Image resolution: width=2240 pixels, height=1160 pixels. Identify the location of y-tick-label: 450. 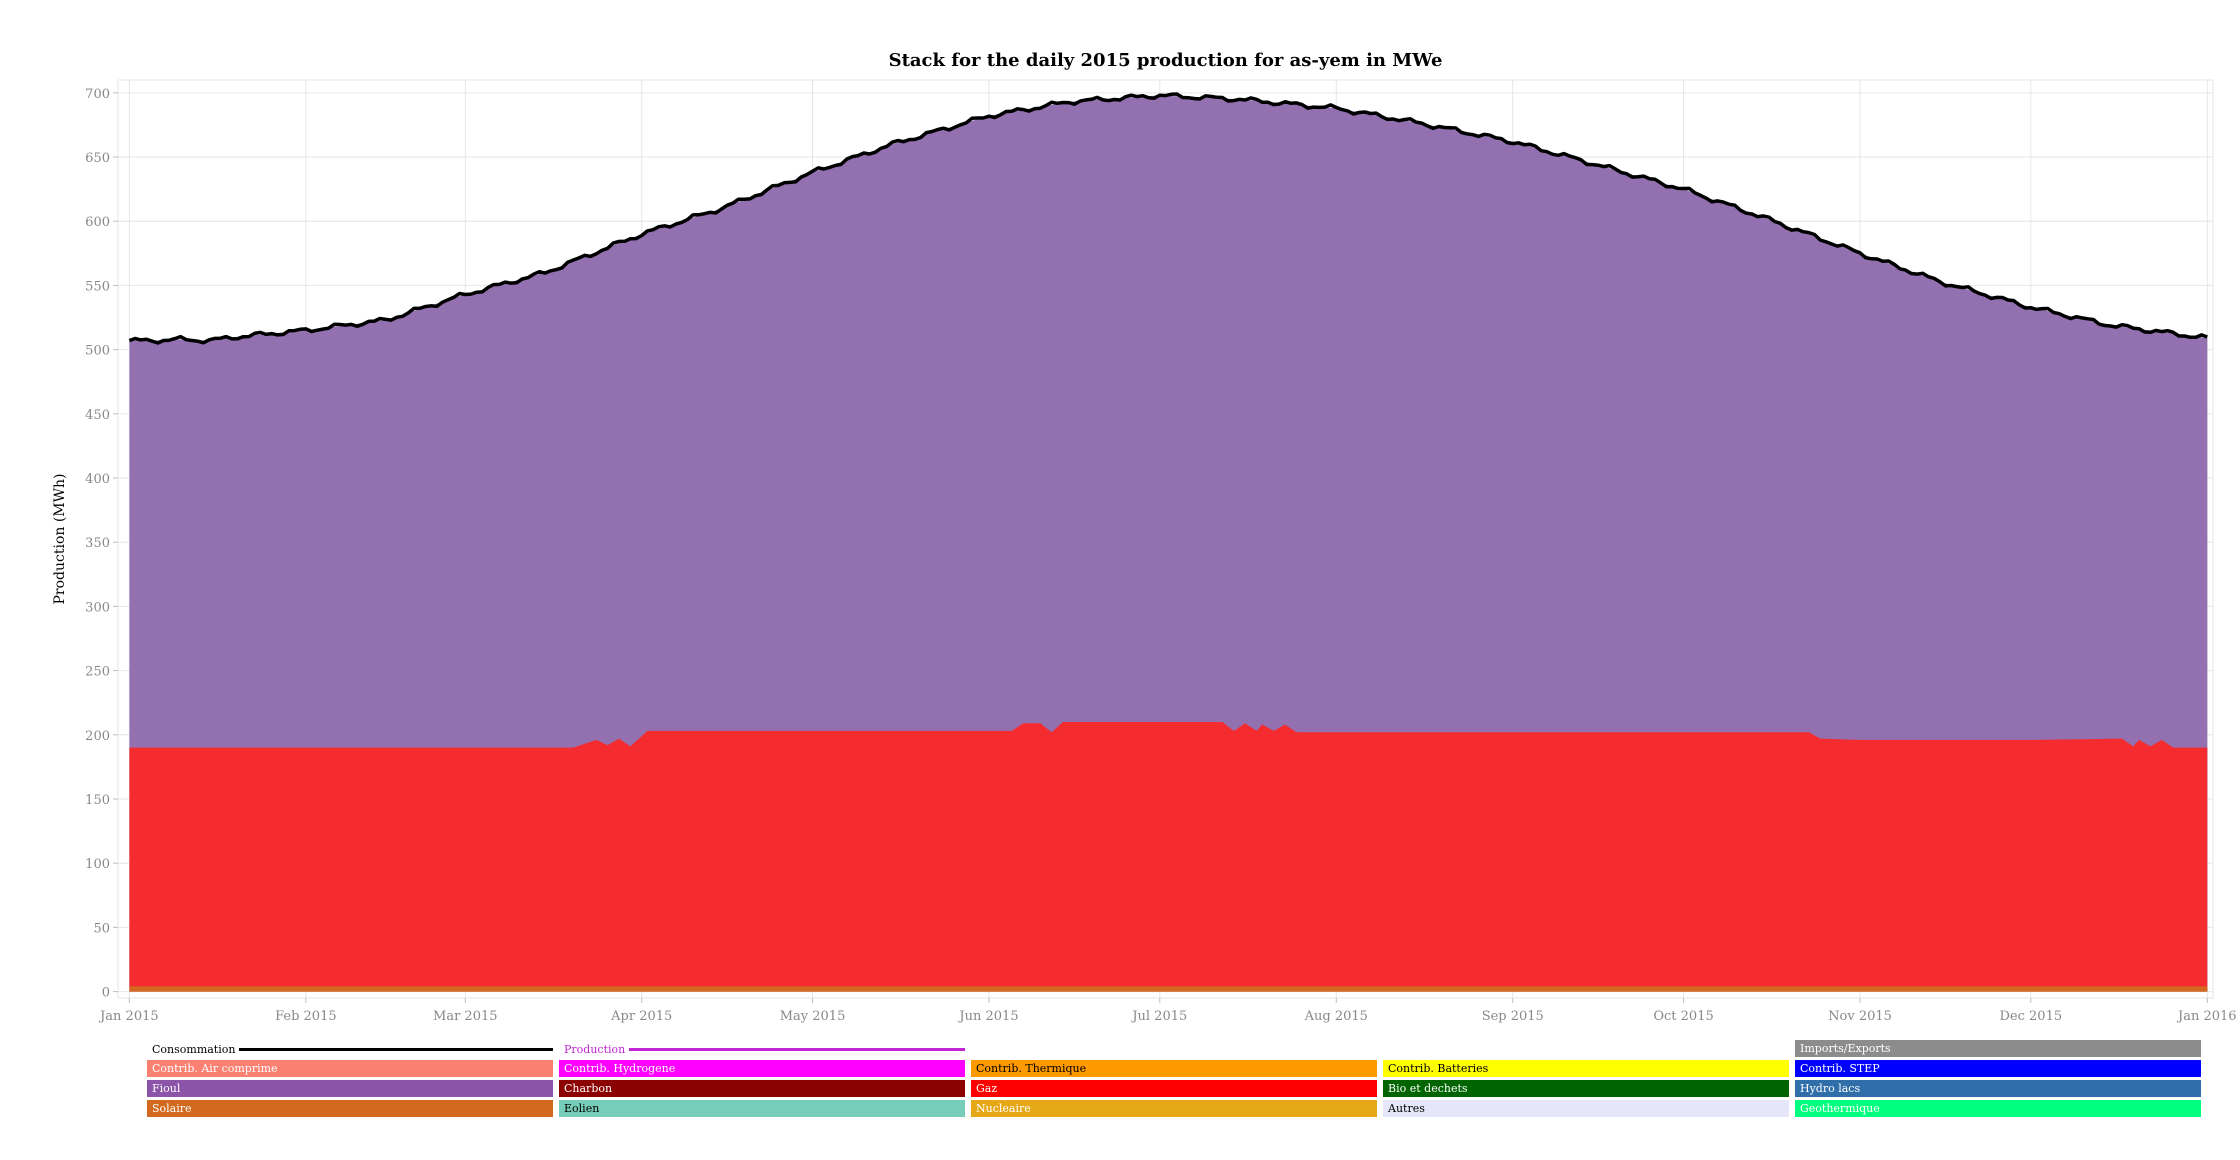
(97, 415).